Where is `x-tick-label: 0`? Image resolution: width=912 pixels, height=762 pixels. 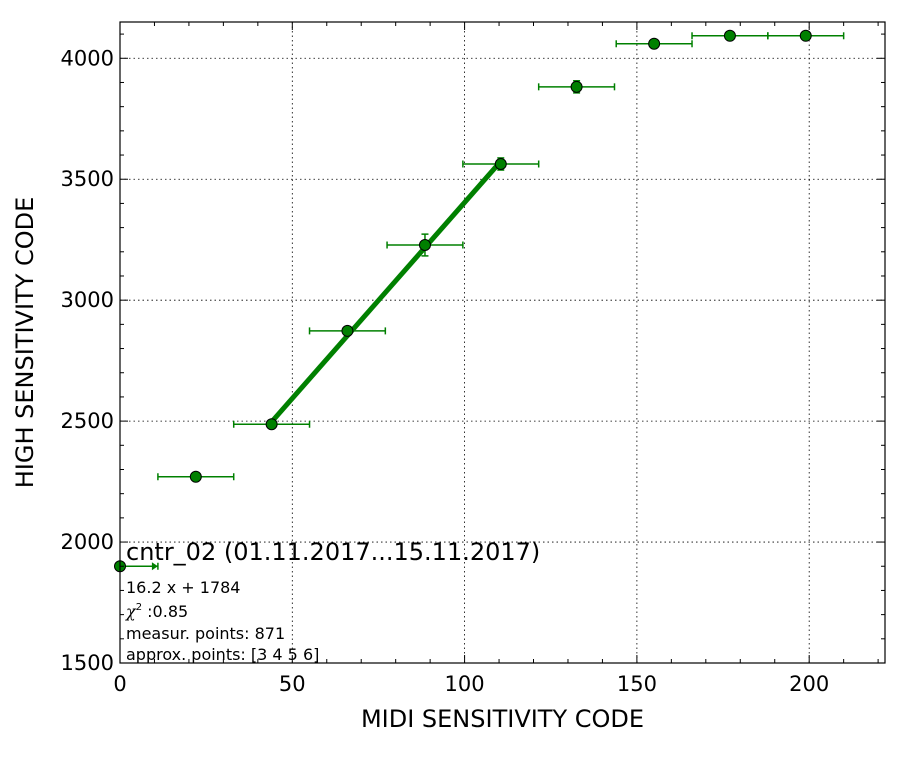
x-tick-label: 0 is located at coordinates (119, 684).